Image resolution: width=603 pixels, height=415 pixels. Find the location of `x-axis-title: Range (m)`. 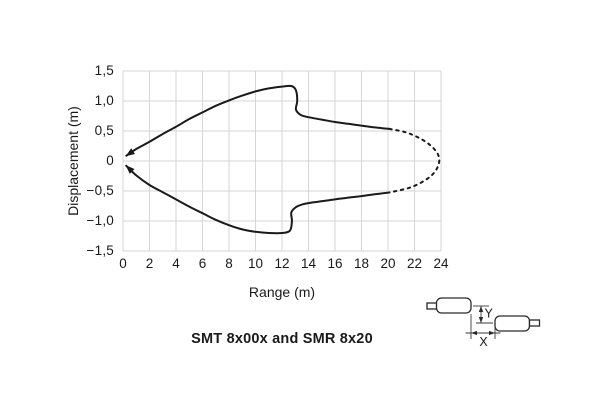

x-axis-title: Range (m) is located at coordinates (282, 292).